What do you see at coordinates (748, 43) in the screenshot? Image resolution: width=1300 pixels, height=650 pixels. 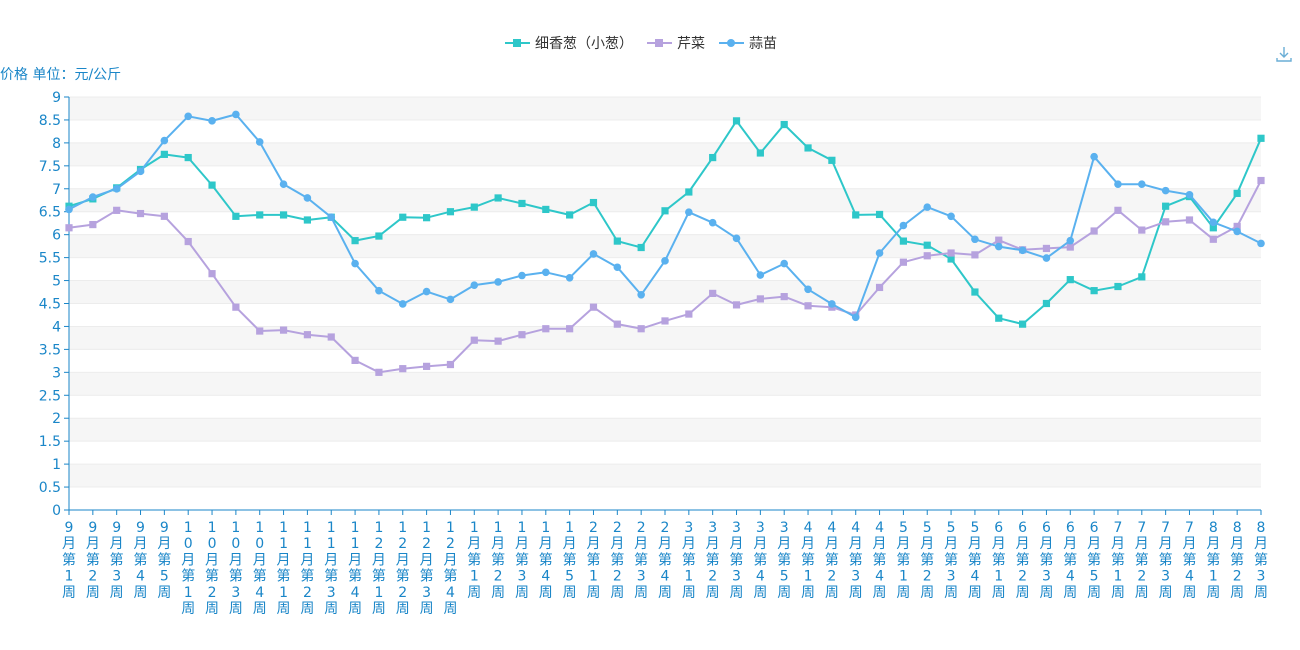 I see `legend-item-2: 蒜苗` at bounding box center [748, 43].